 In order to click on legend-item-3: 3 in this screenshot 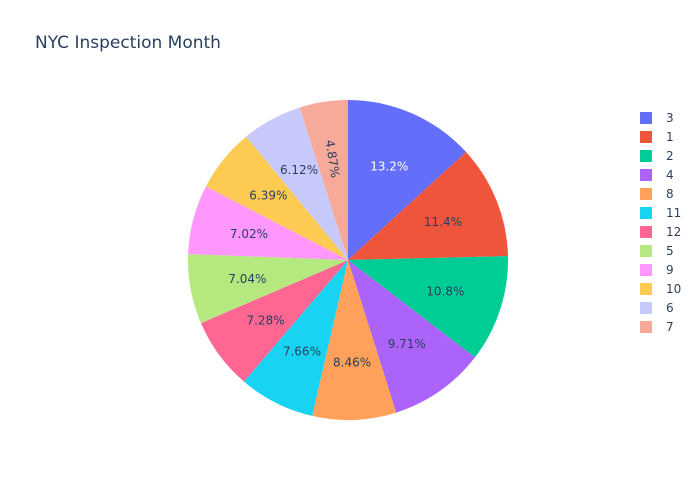, I will do `click(660, 117)`.